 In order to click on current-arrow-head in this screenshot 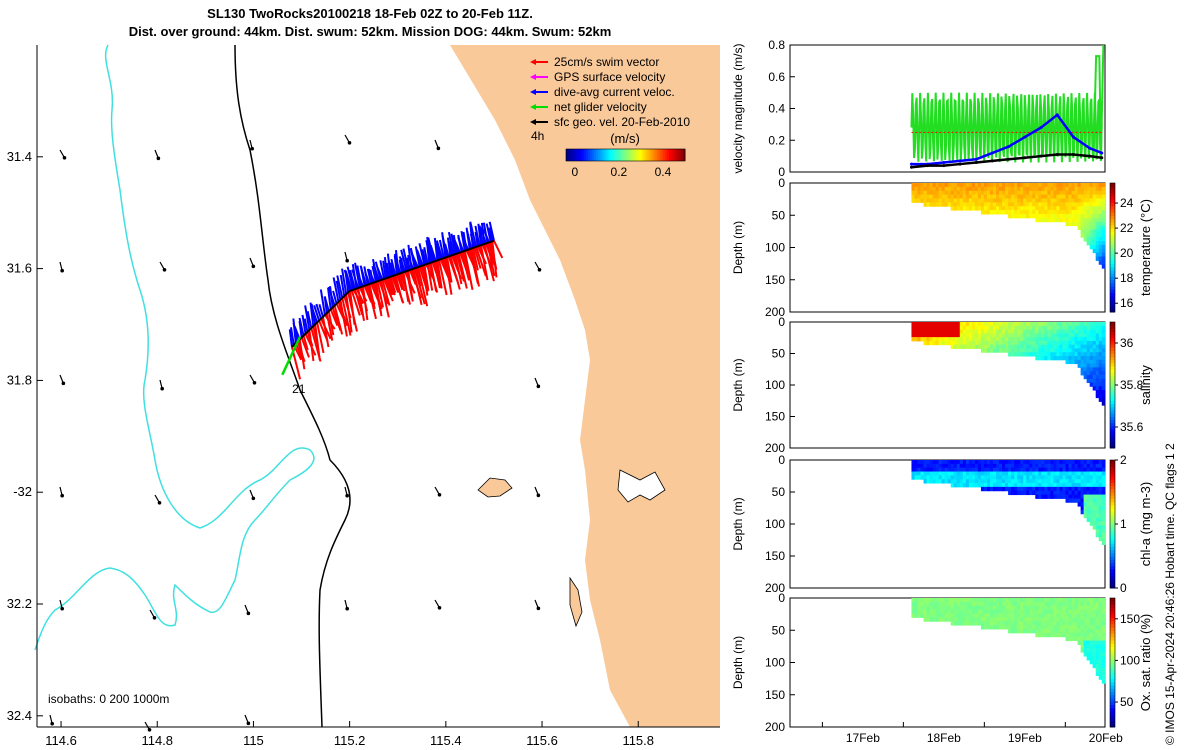, I will do `click(253, 498)`.